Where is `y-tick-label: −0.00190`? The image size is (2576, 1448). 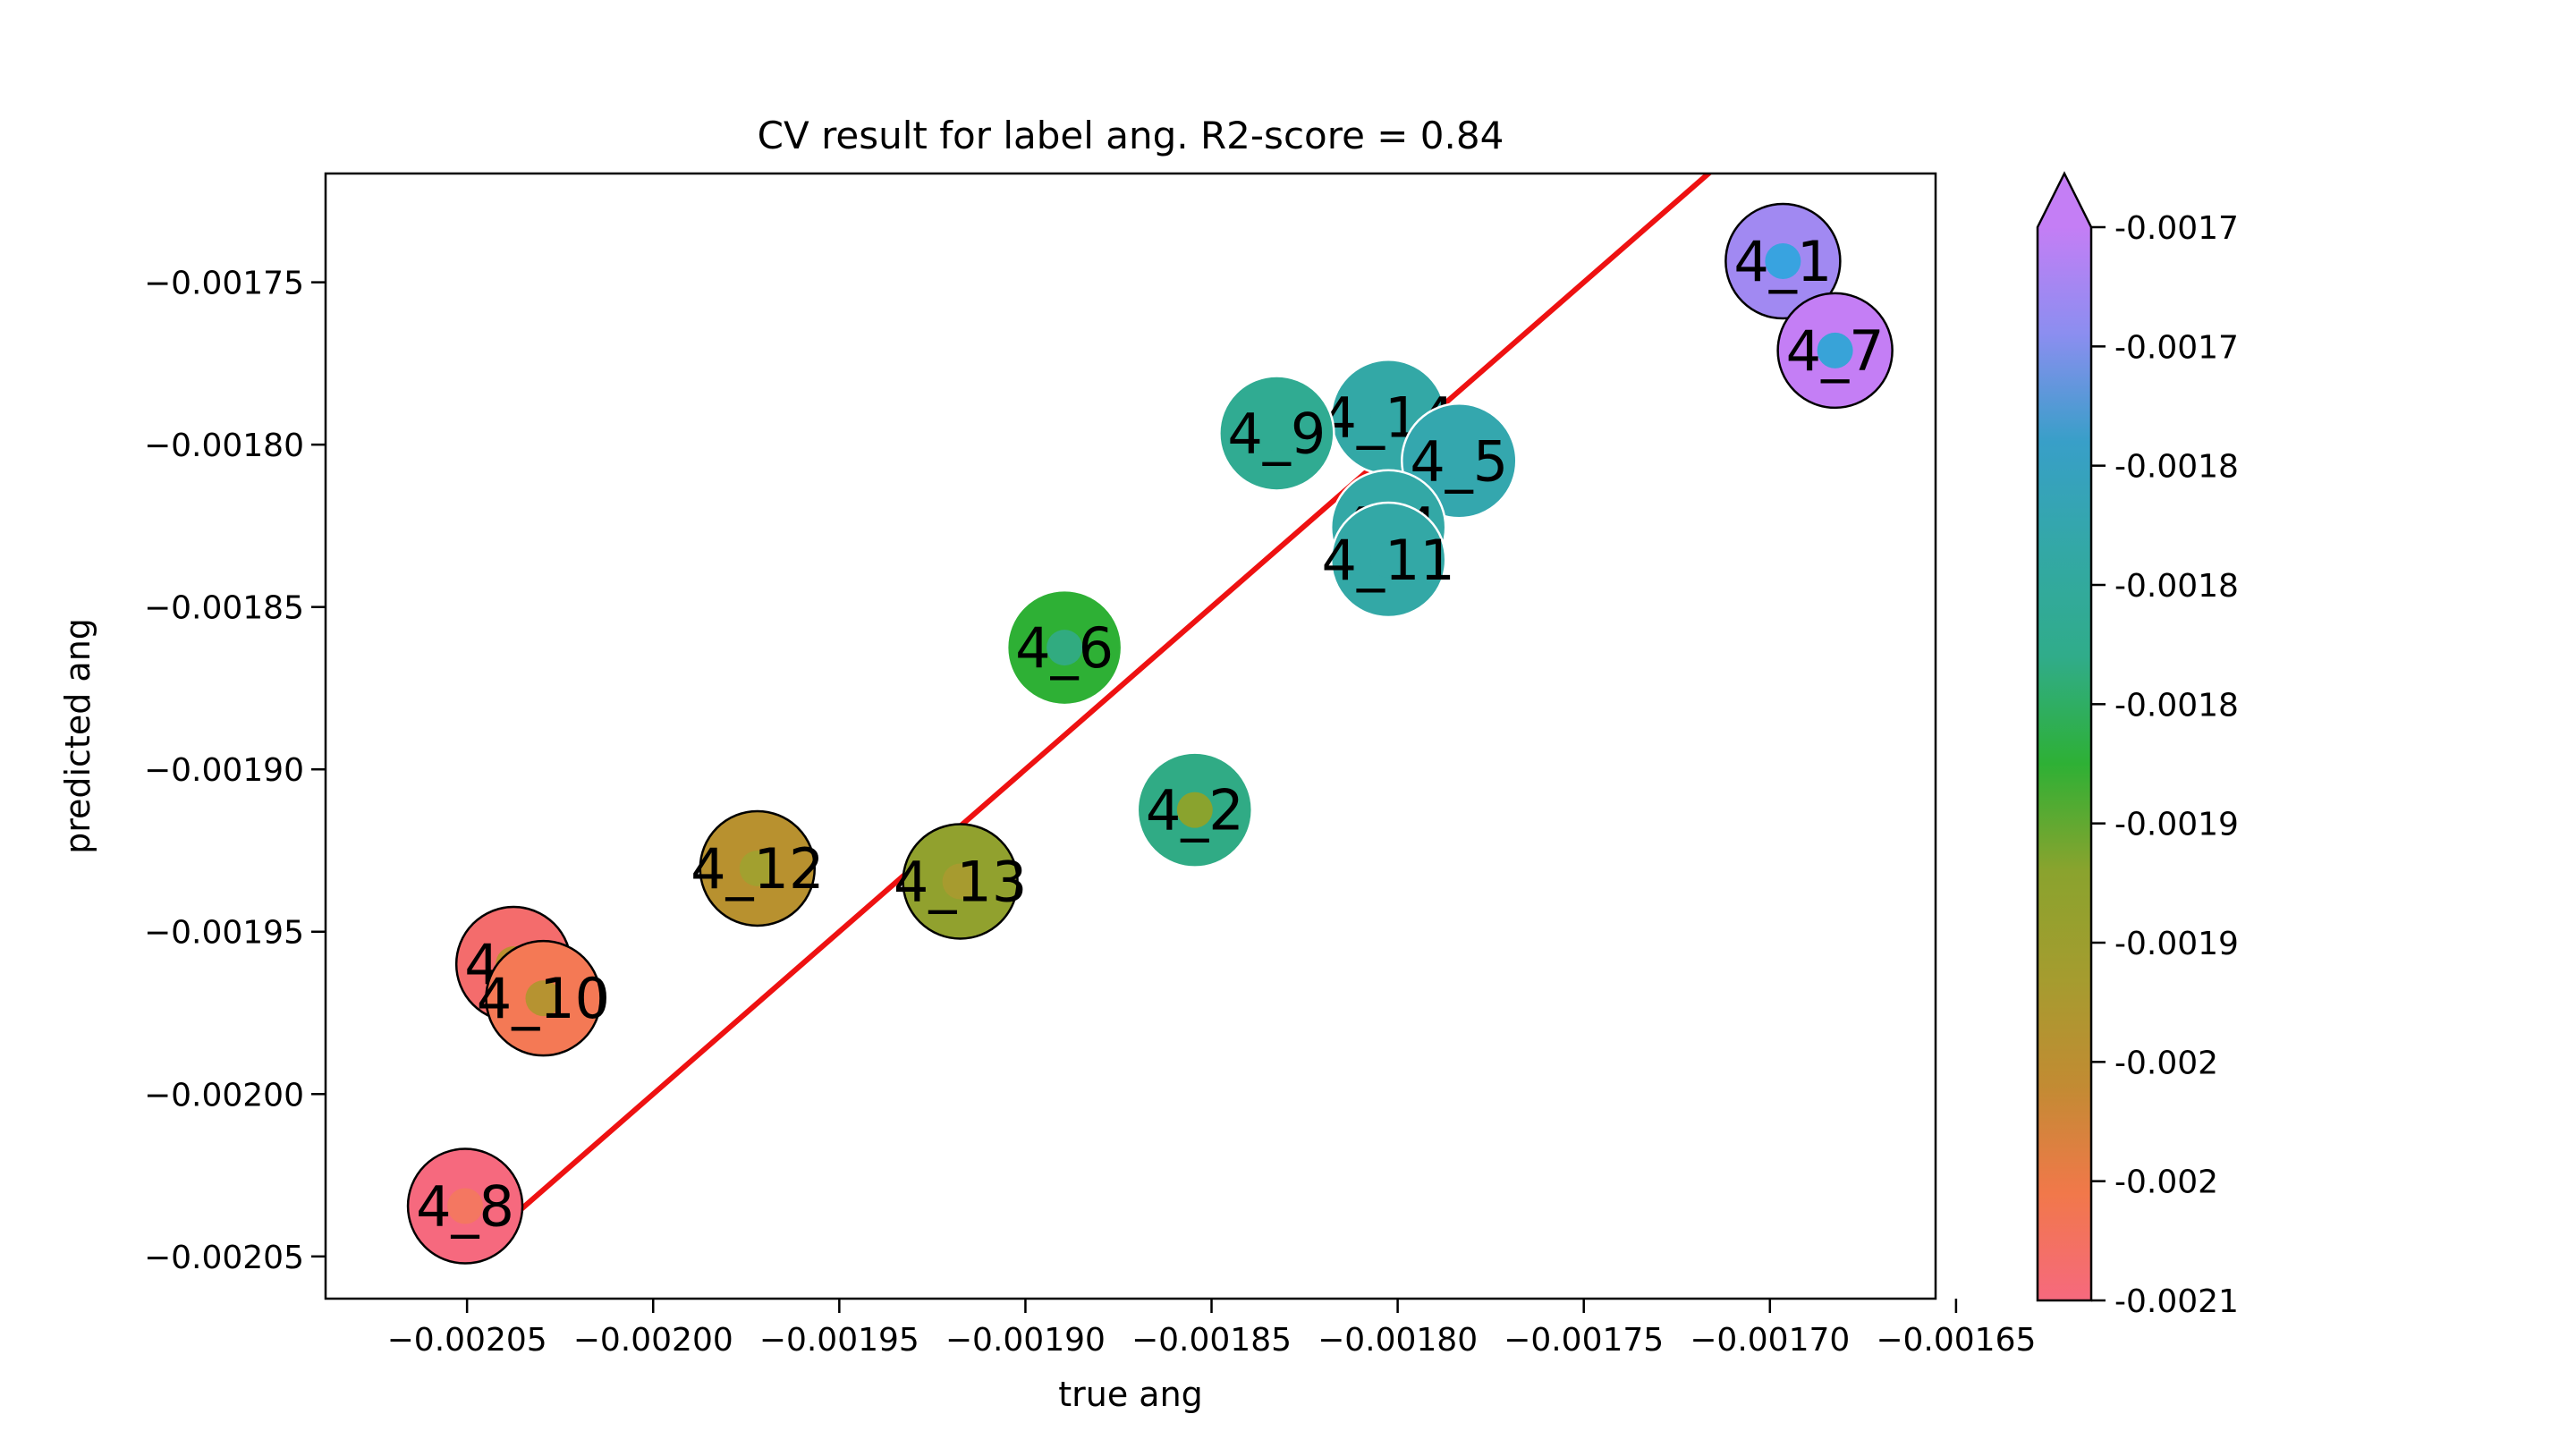
y-tick-label: −0.00190 is located at coordinates (224, 770).